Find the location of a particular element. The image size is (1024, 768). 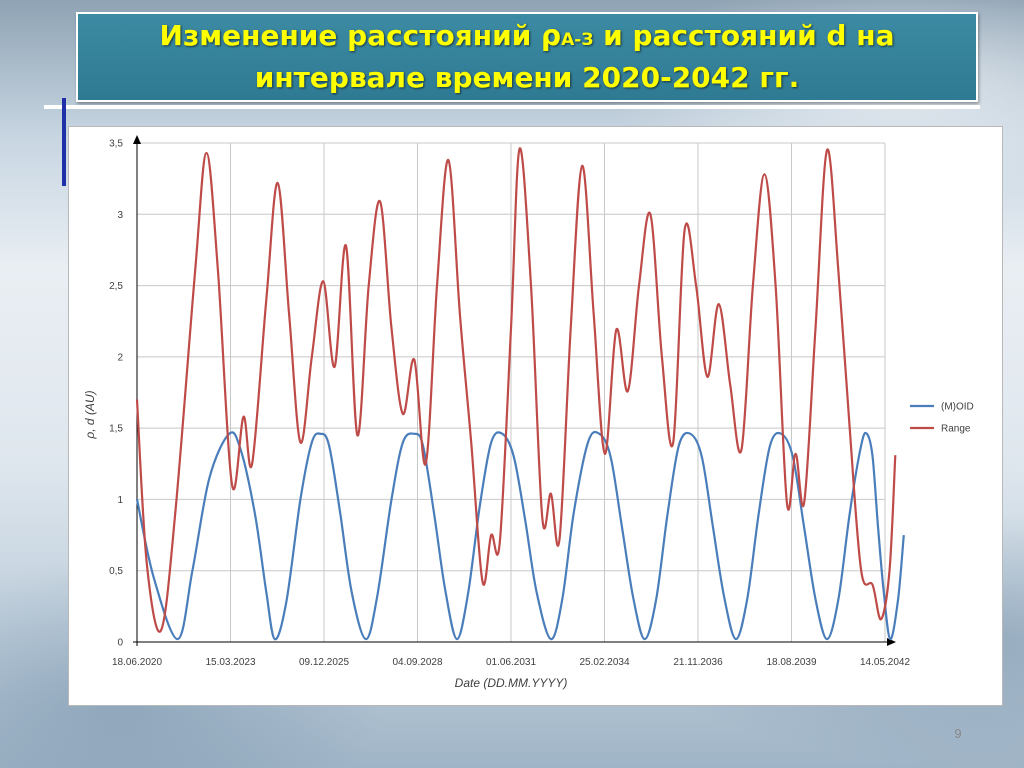

decorative-horizontal-line is located at coordinates (512, 107).